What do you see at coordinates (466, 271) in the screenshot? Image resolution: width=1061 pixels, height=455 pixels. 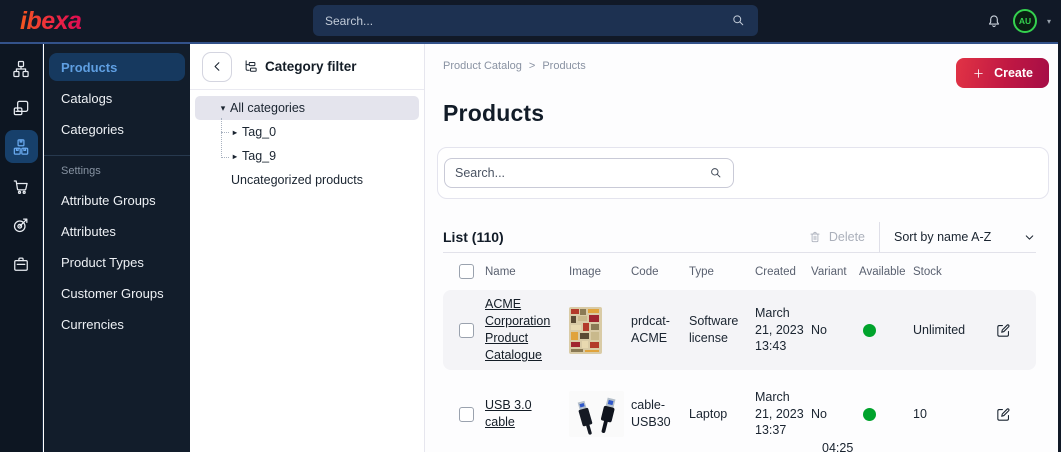 I see `select-all-checkbox` at bounding box center [466, 271].